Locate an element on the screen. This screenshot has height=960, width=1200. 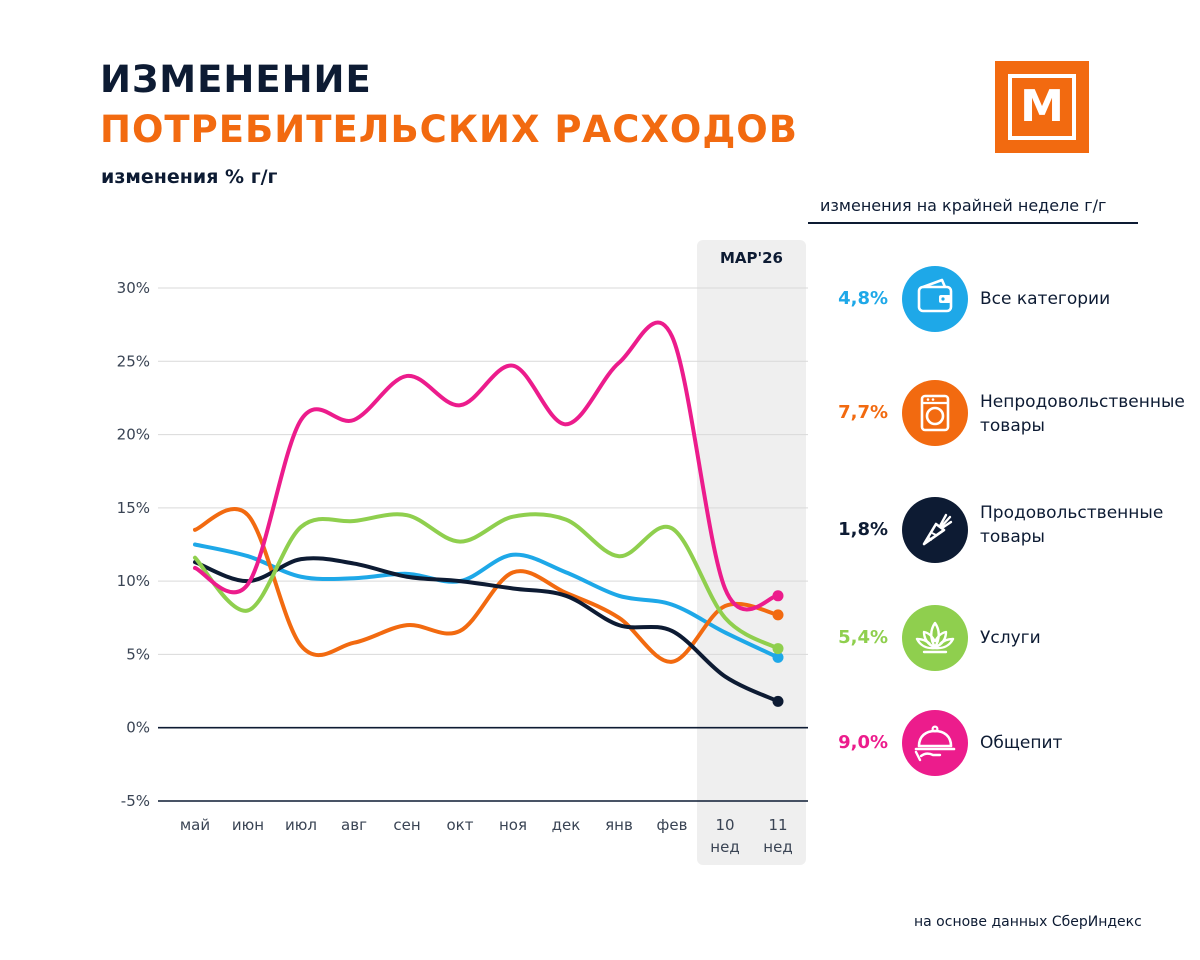
lotus-icon is located at coordinates (935, 638).